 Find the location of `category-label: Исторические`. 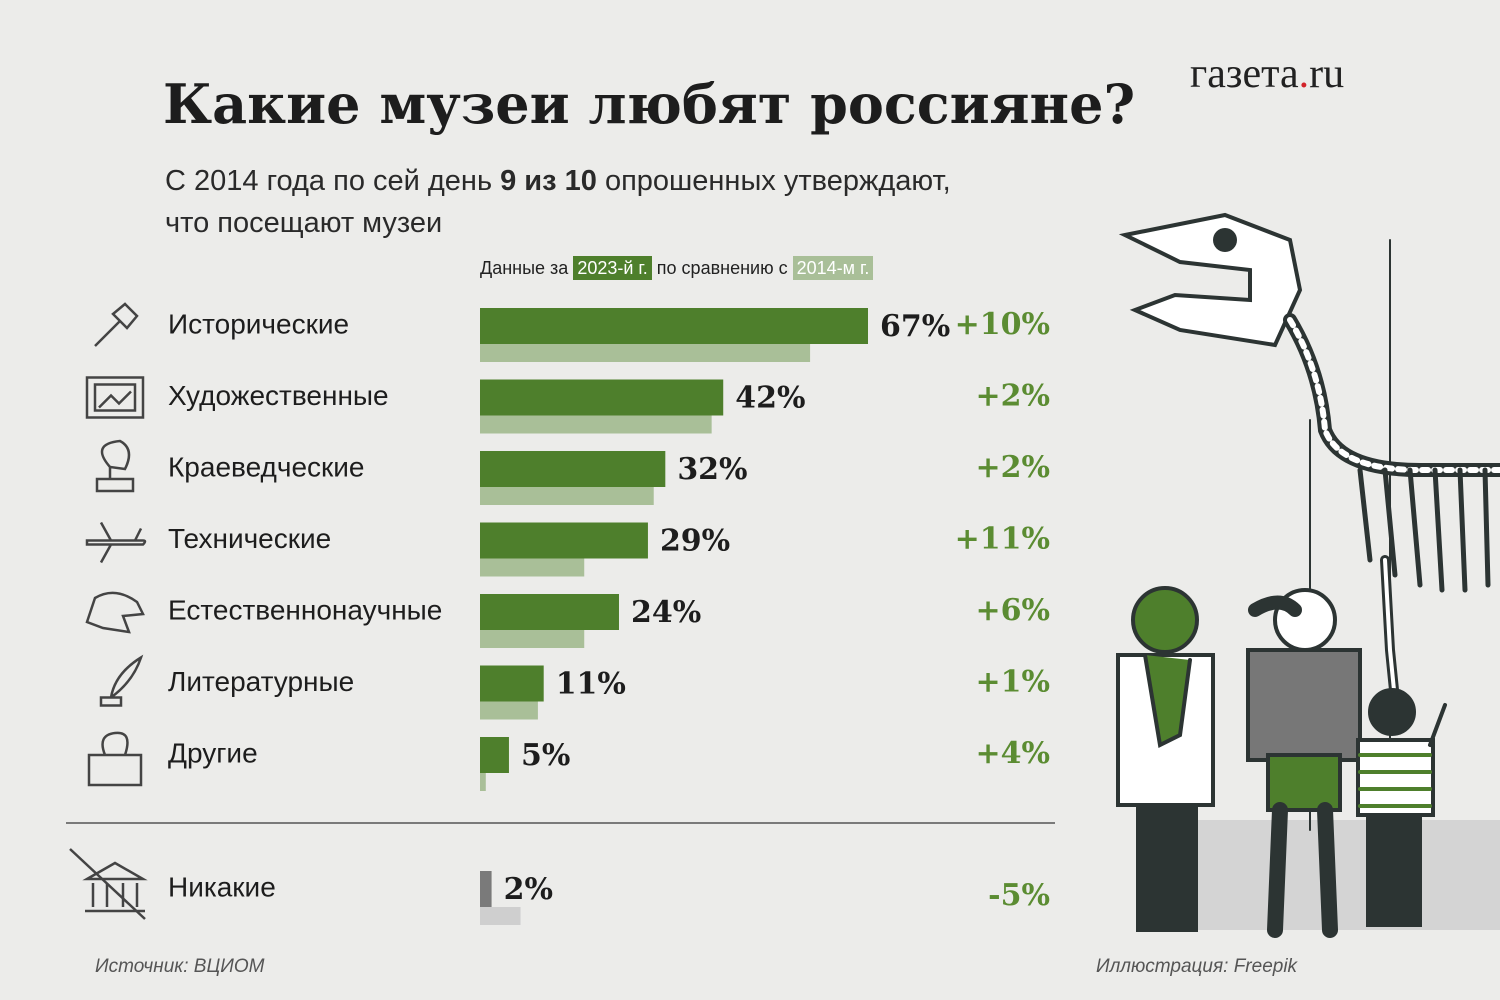

category-label: Исторические is located at coordinates (258, 323).